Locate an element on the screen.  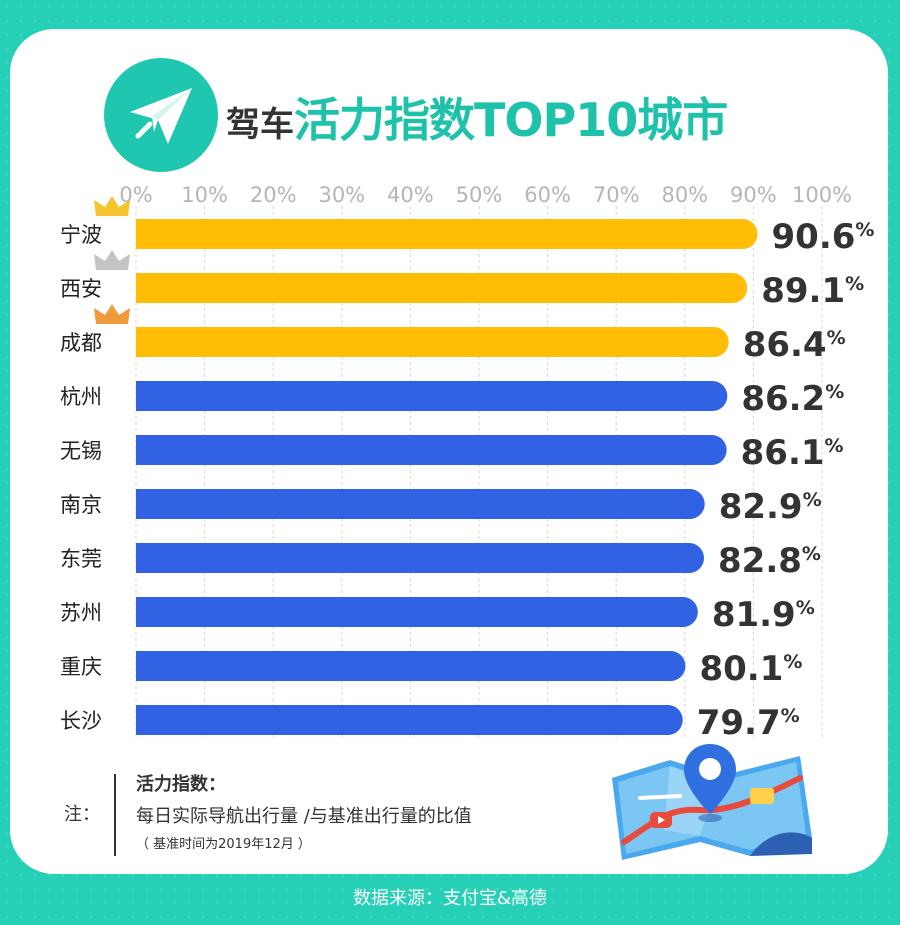
title-main: 活力指数TOP10城市 is located at coordinates (511, 120).